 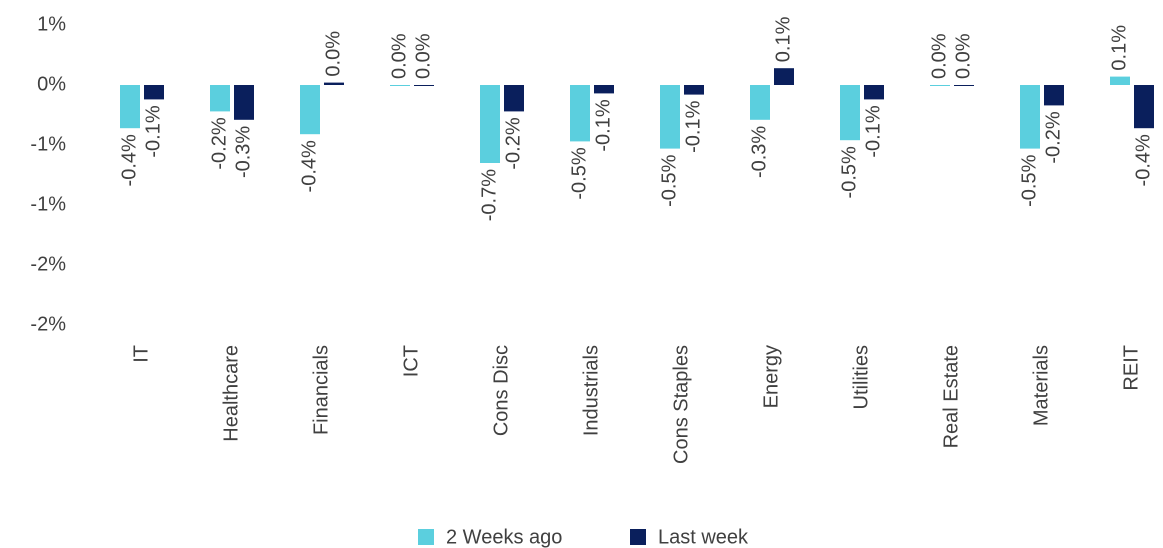 What do you see at coordinates (321, 390) in the screenshot?
I see `x-tick-label: Financials` at bounding box center [321, 390].